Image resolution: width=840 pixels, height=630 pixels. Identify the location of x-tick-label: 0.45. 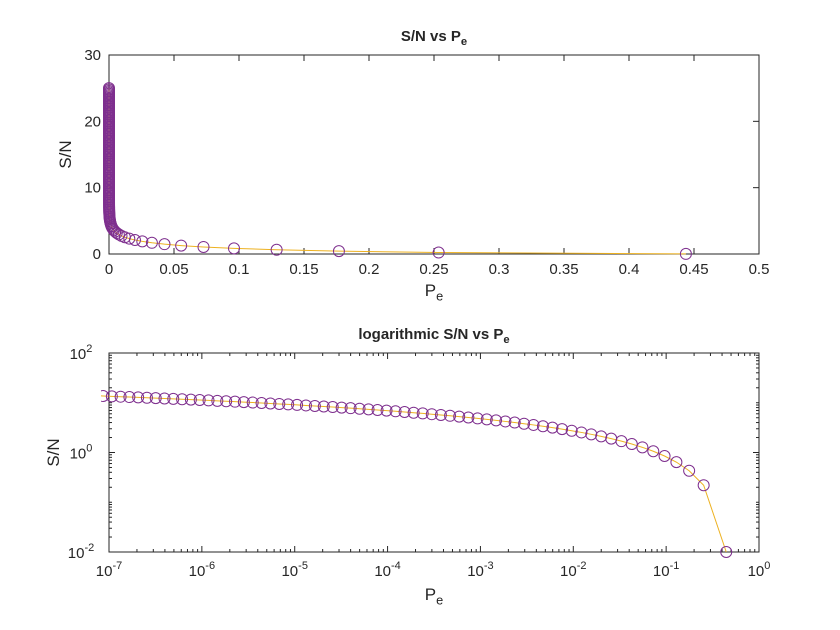
(693, 269).